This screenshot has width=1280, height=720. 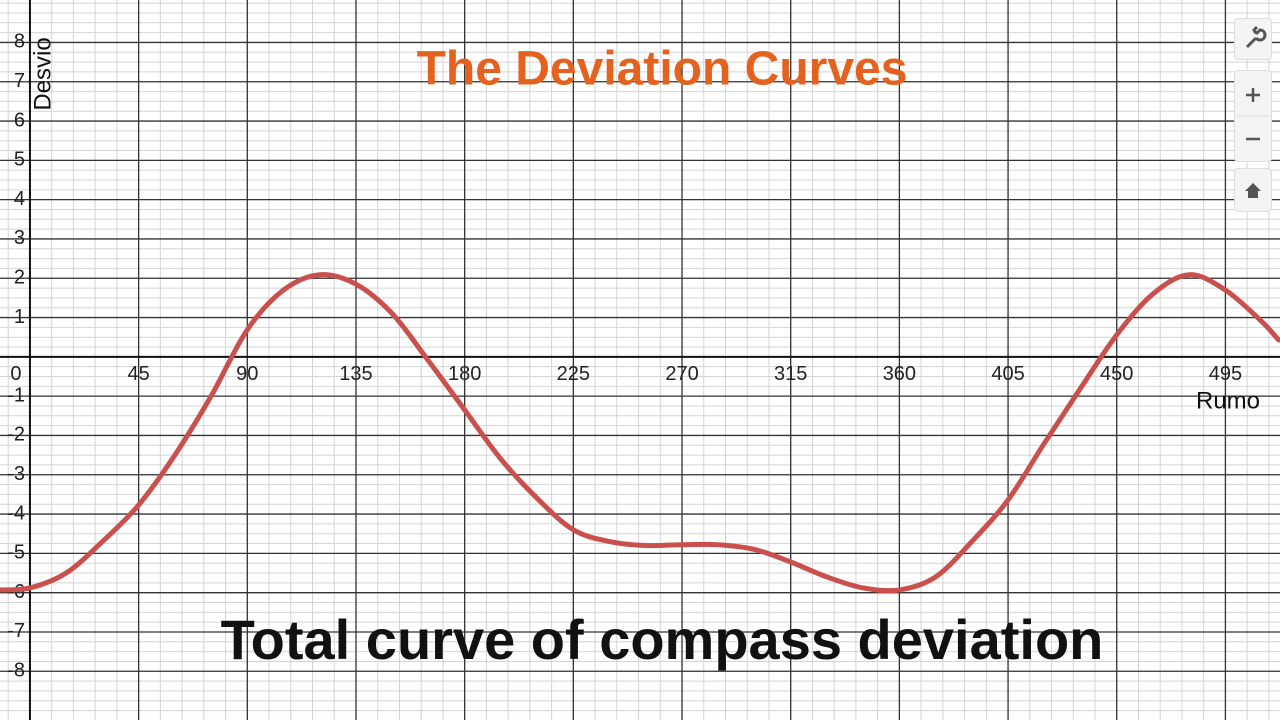 I want to click on home-button, so click(x=1253, y=190).